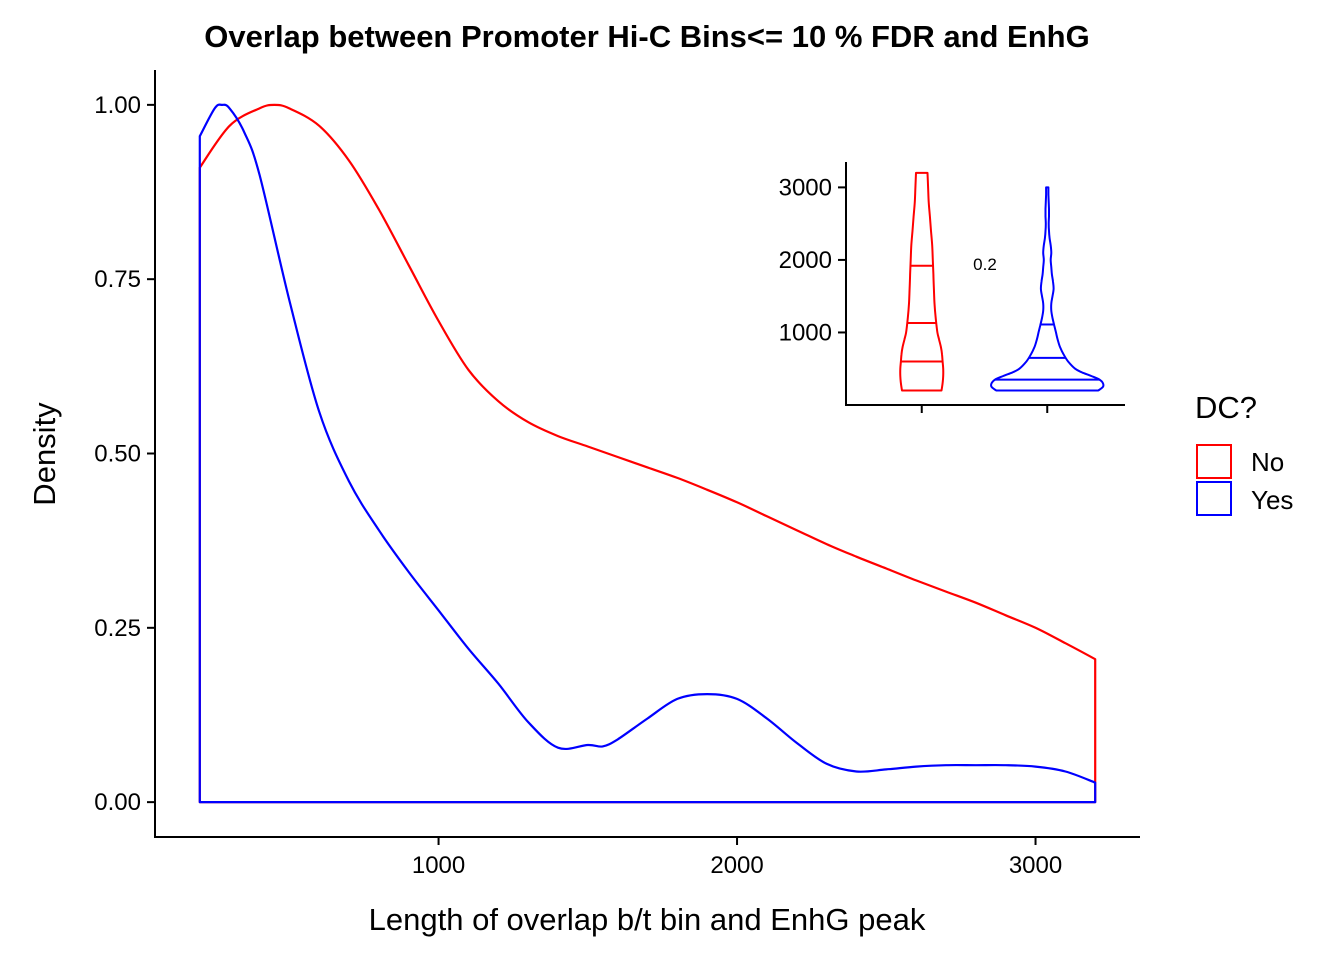 This screenshot has height=960, width=1344. I want to click on y-tick-label: 1.00, so click(117, 105).